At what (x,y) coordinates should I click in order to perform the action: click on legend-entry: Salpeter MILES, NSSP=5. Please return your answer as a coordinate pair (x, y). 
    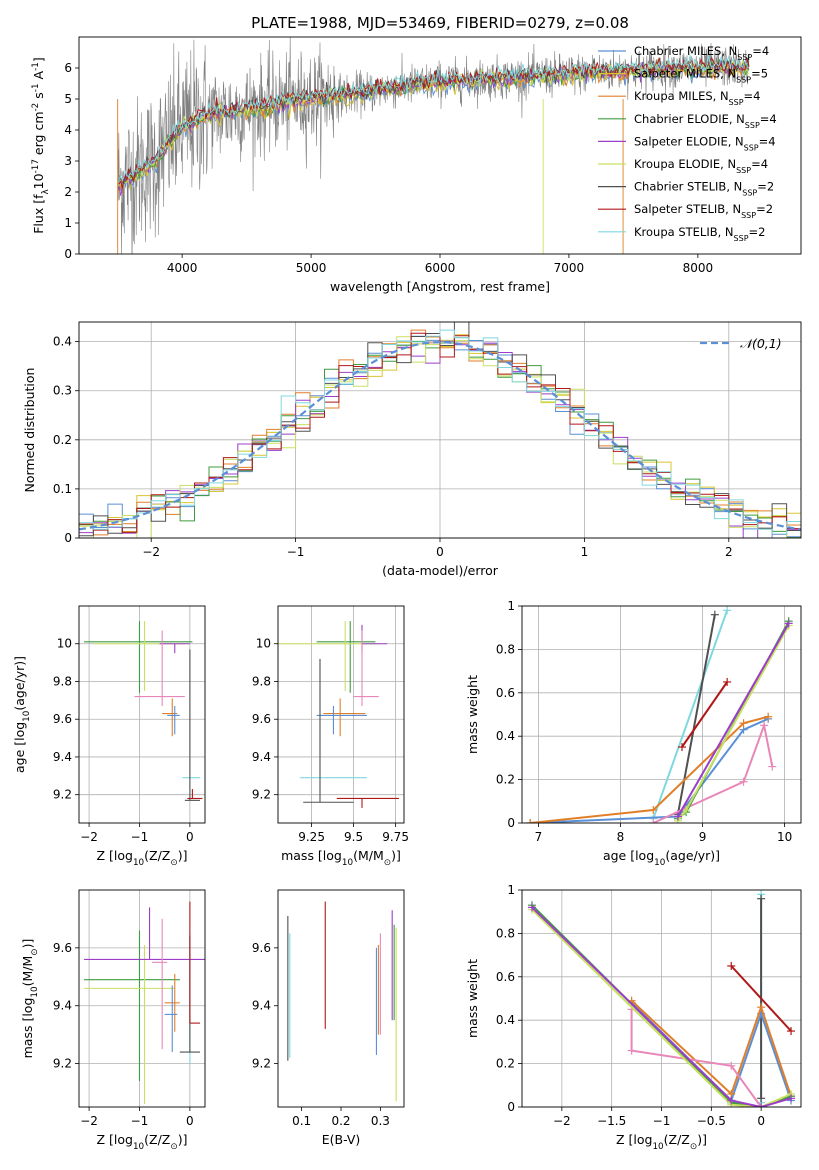
    Looking at the image, I should click on (683, 75).